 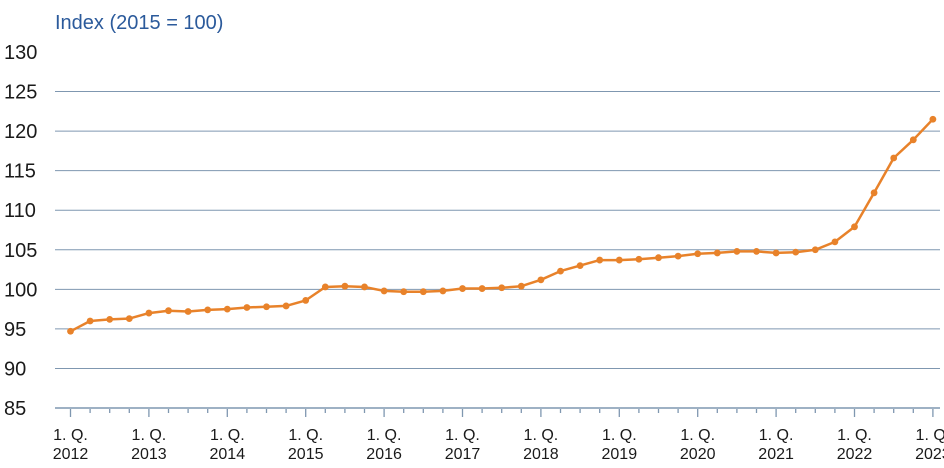 I want to click on y-tick-label: 120, so click(x=20, y=132).